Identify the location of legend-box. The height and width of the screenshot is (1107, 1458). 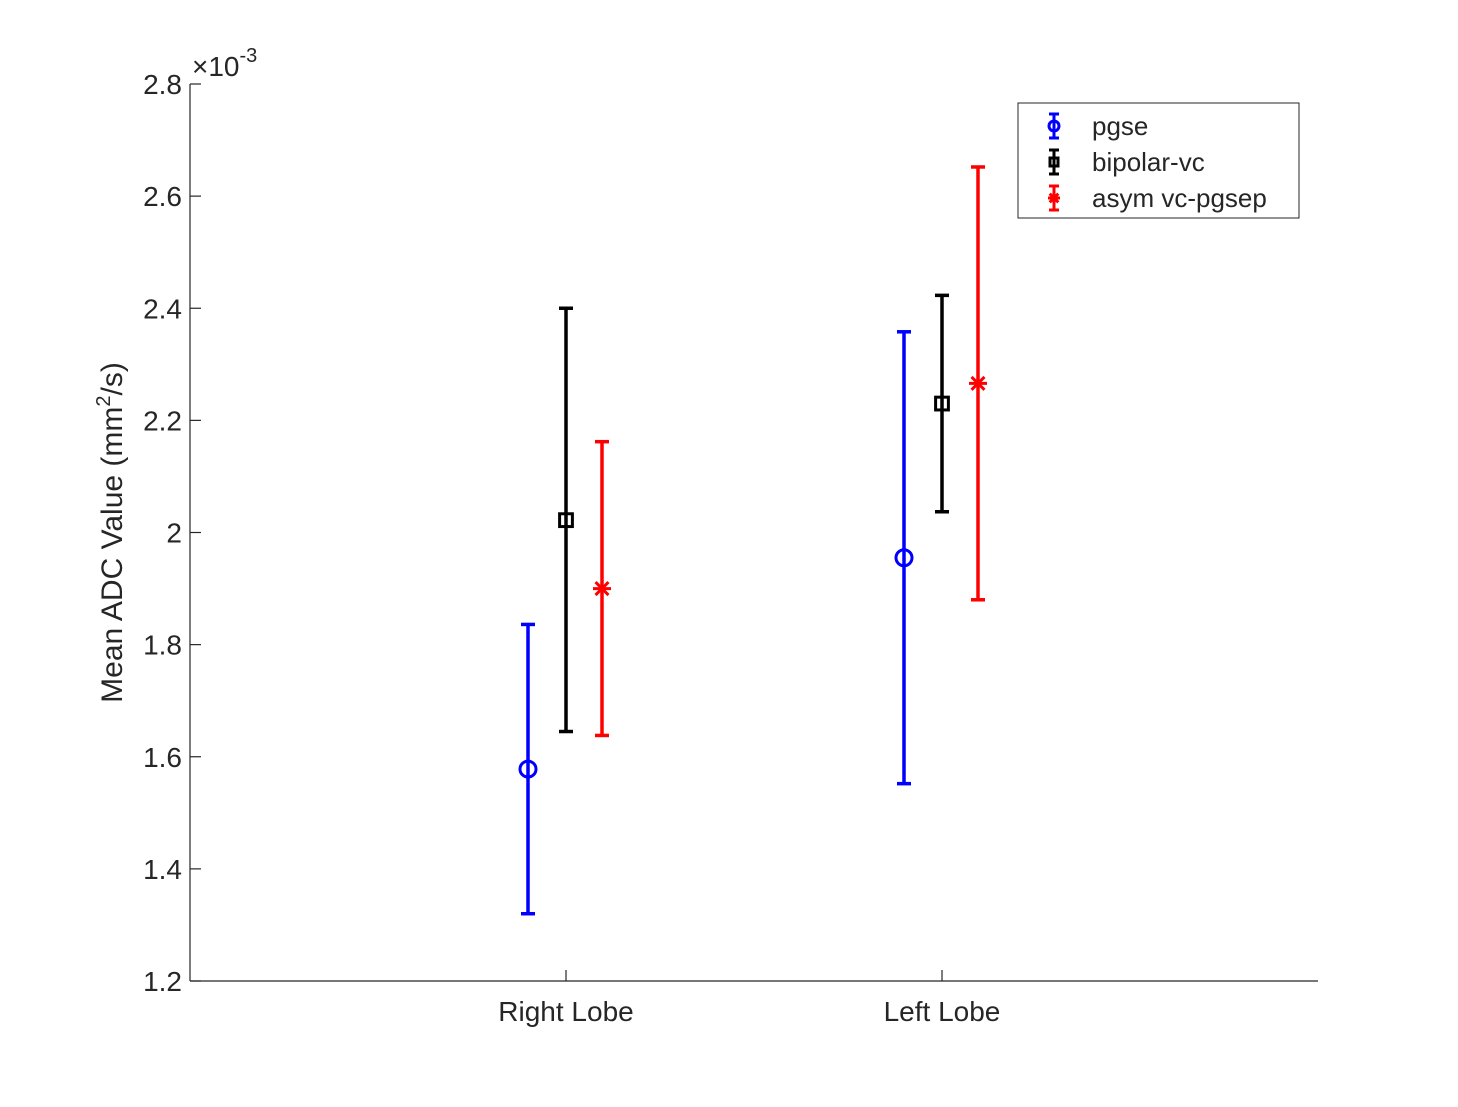
(1158, 160).